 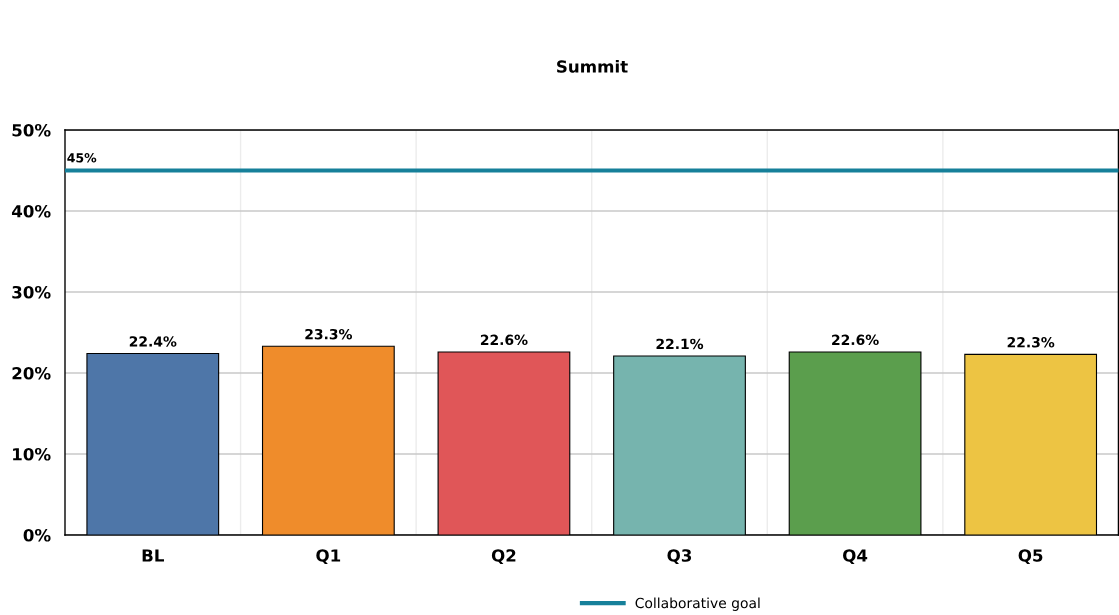 I want to click on x-tick-label: Q5, so click(x=1030, y=556).